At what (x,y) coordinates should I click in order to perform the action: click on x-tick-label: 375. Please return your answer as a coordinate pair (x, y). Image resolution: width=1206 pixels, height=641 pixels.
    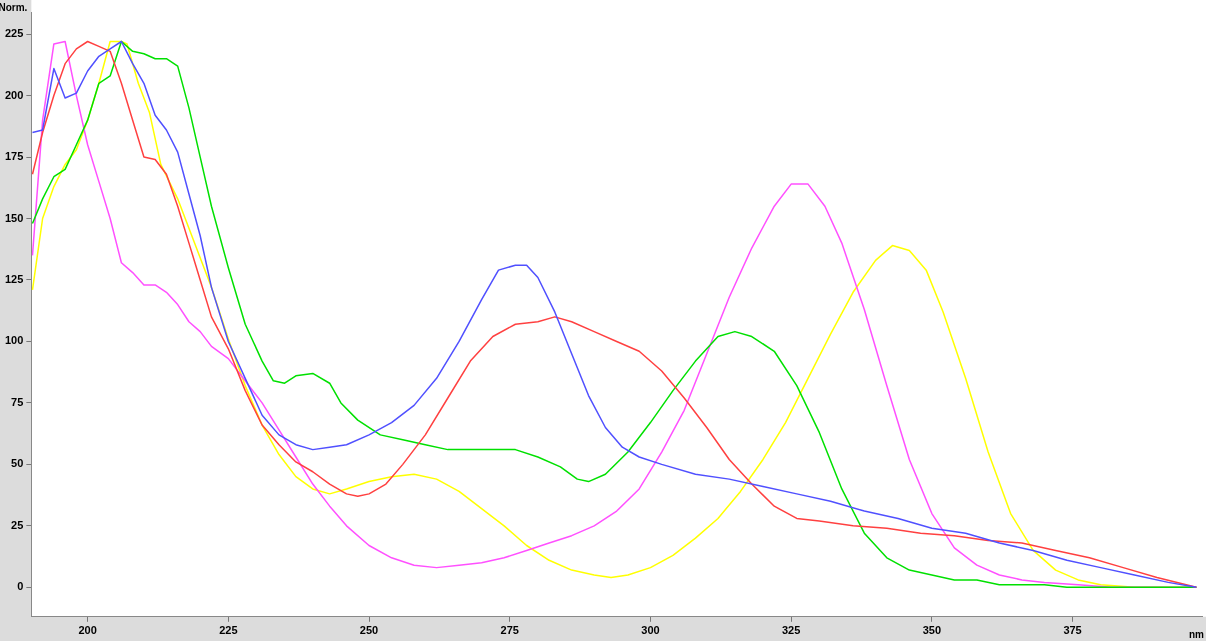
    Looking at the image, I should click on (1072, 630).